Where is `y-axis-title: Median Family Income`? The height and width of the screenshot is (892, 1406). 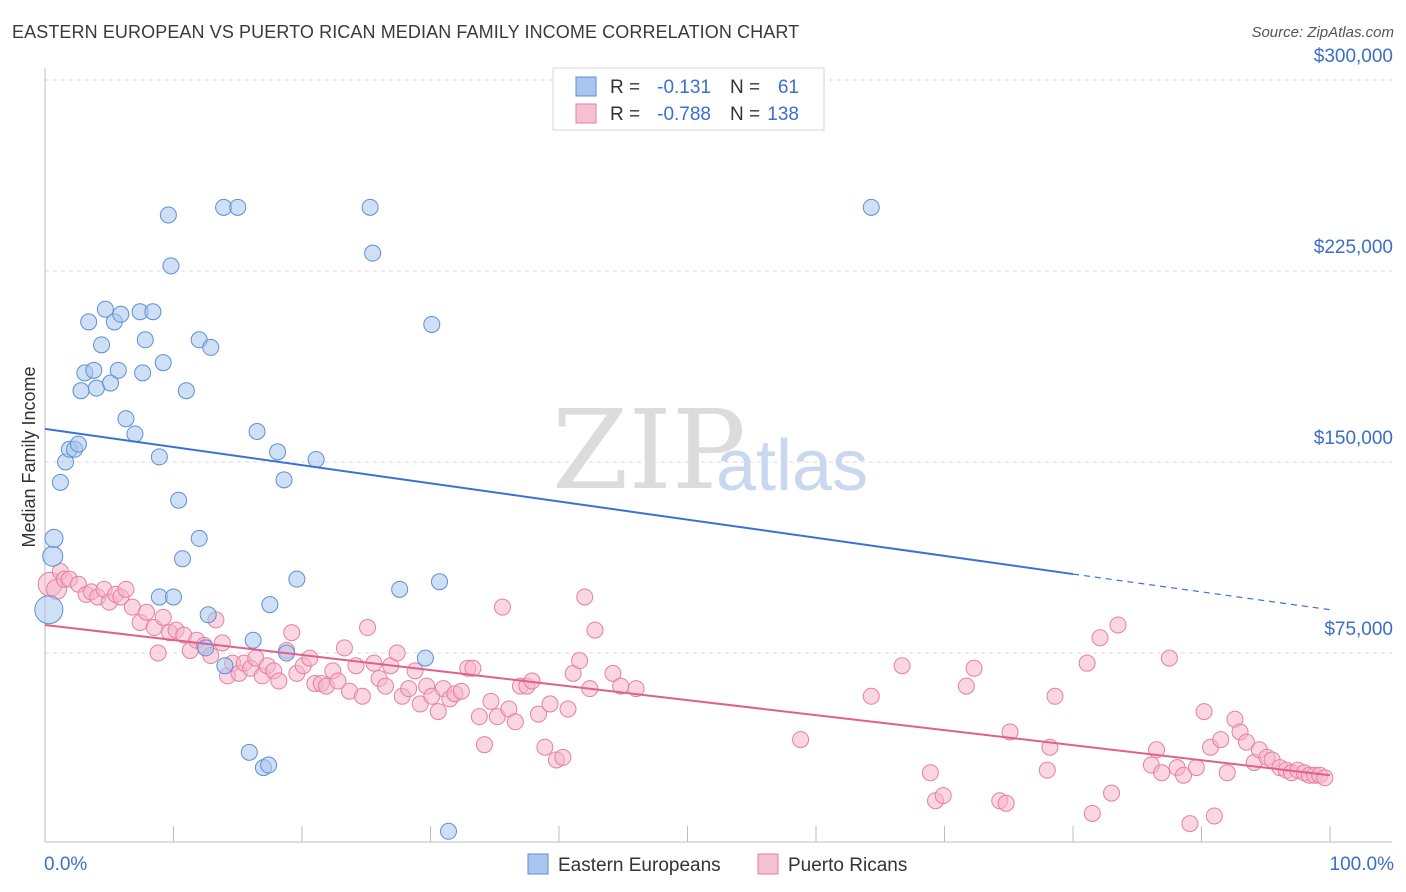 y-axis-title: Median Family Income is located at coordinates (29, 456).